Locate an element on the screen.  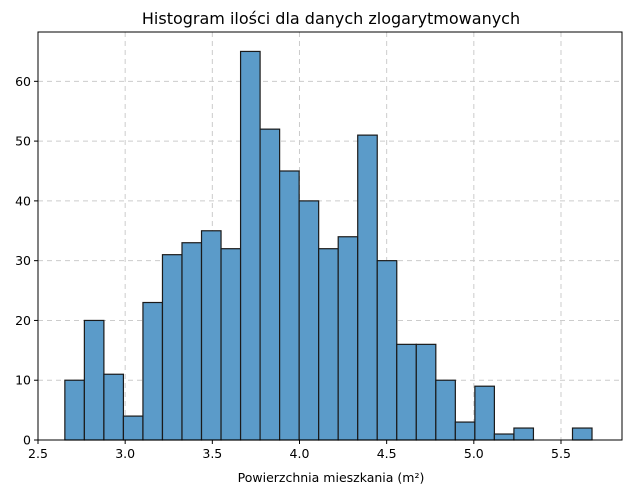
y-tick-label: 50 is located at coordinates (23, 141).